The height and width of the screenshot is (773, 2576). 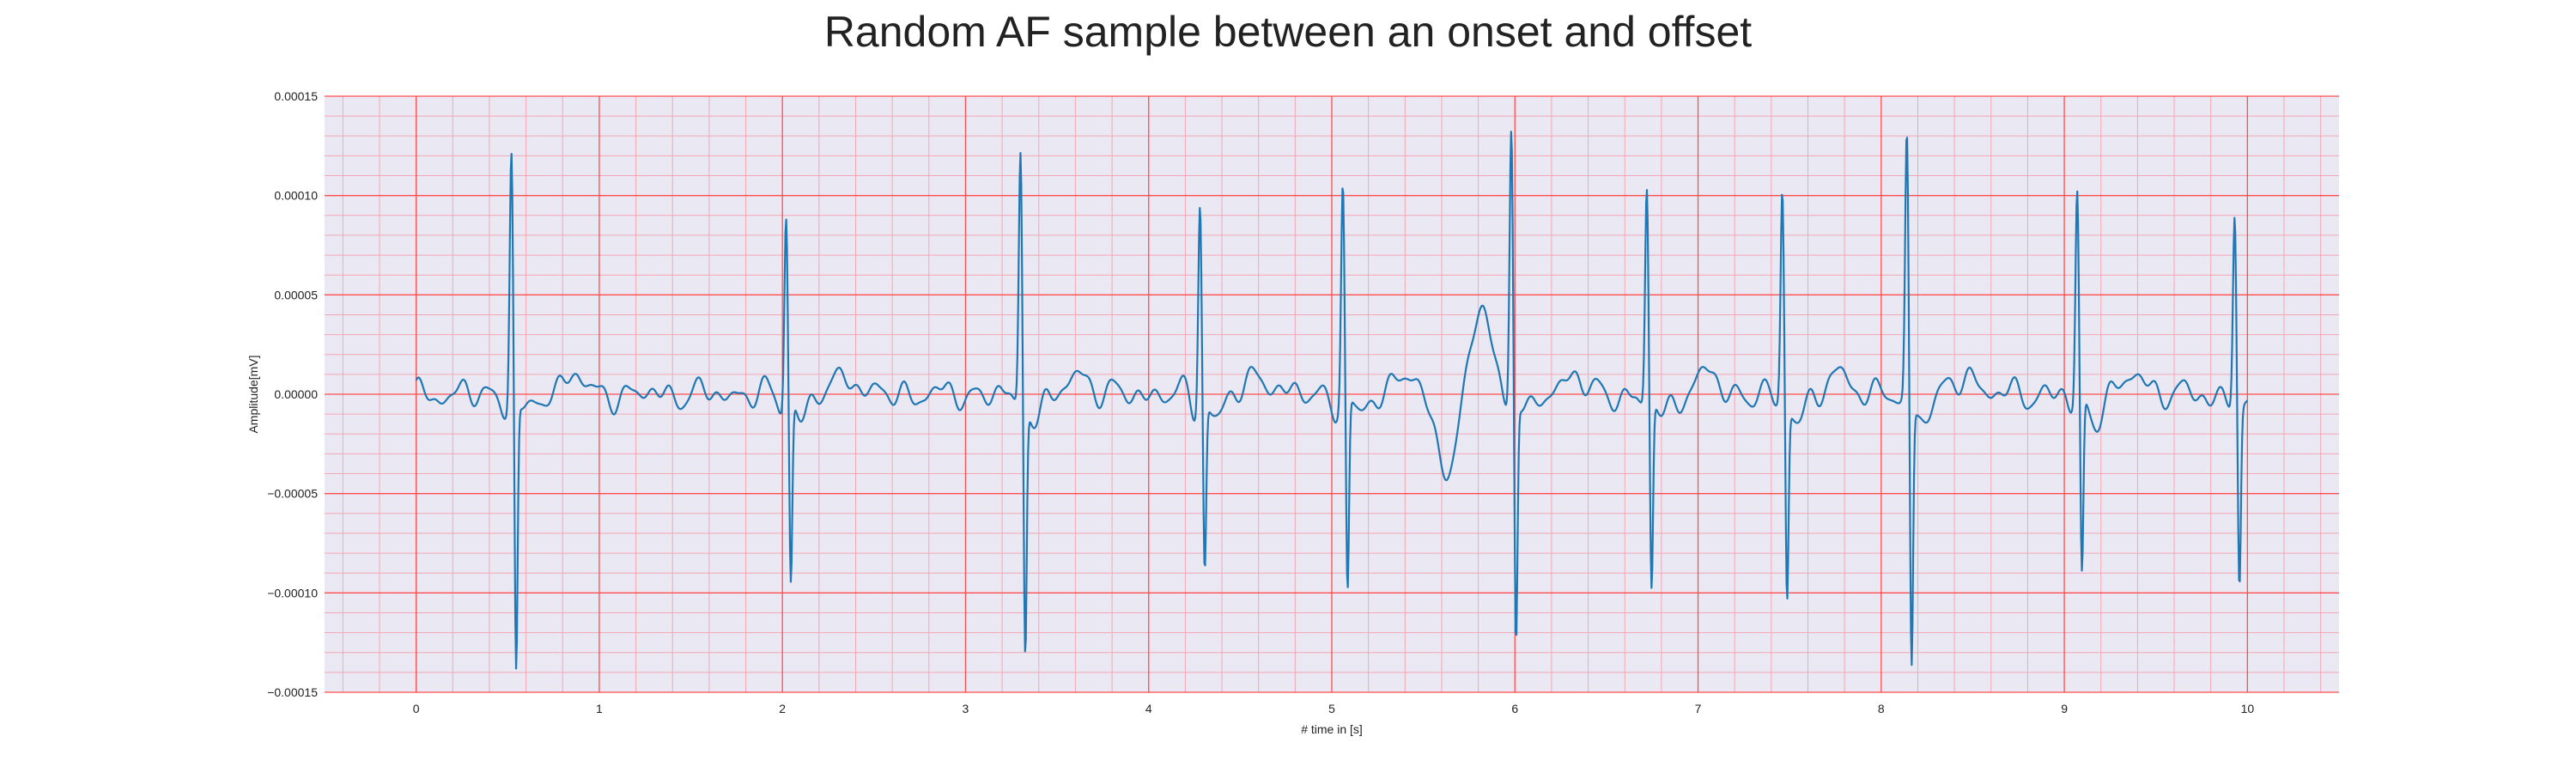 What do you see at coordinates (2064, 708) in the screenshot?
I see `x-tick-label: 9` at bounding box center [2064, 708].